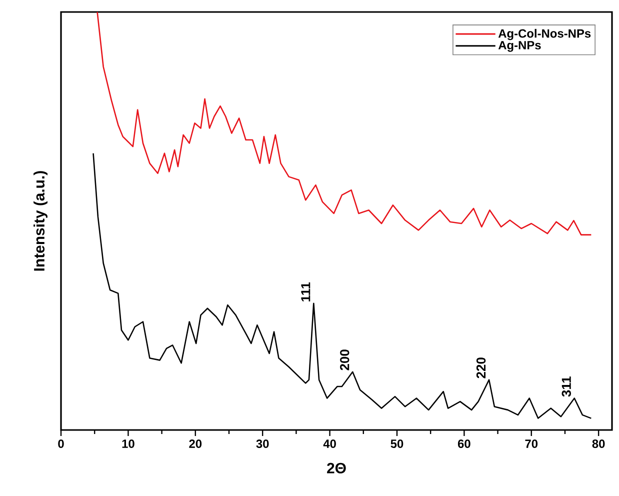  Describe the element at coordinates (61, 444) in the screenshot. I see `x-tick-label: 0` at that location.